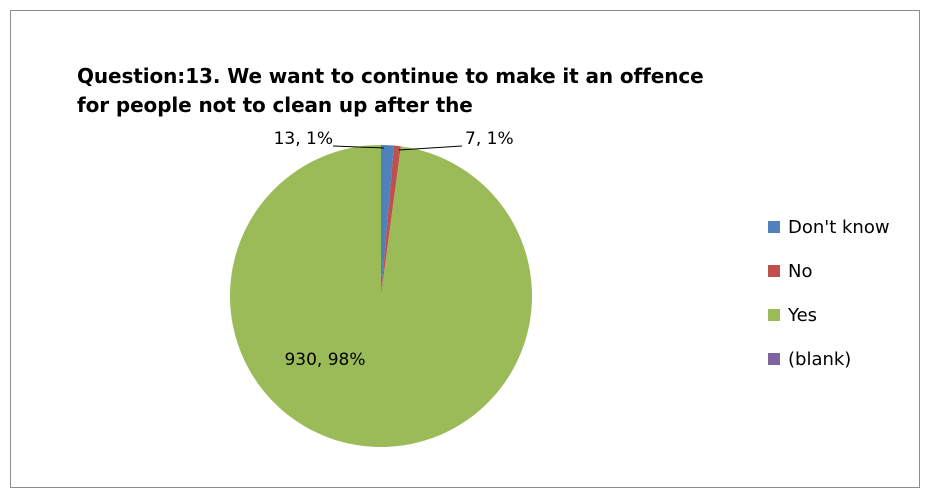 This screenshot has height=490, width=928. What do you see at coordinates (324, 360) in the screenshot?
I see `data-label-yes: 930, 98%` at bounding box center [324, 360].